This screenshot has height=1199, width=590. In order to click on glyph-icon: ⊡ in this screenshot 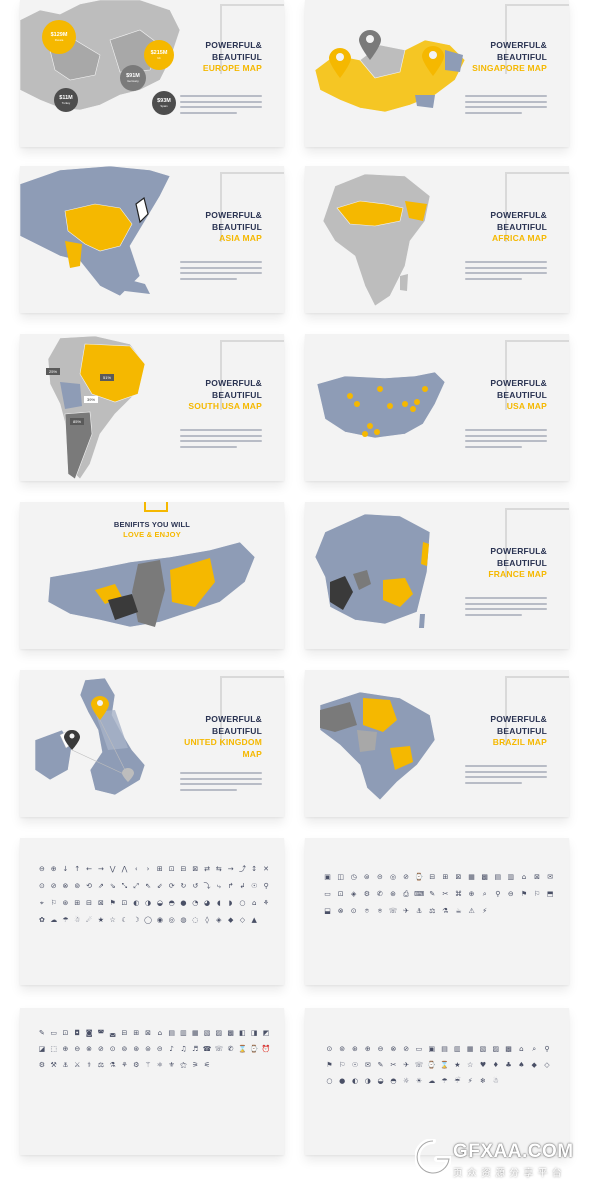, I will do `click(65, 1033)`.